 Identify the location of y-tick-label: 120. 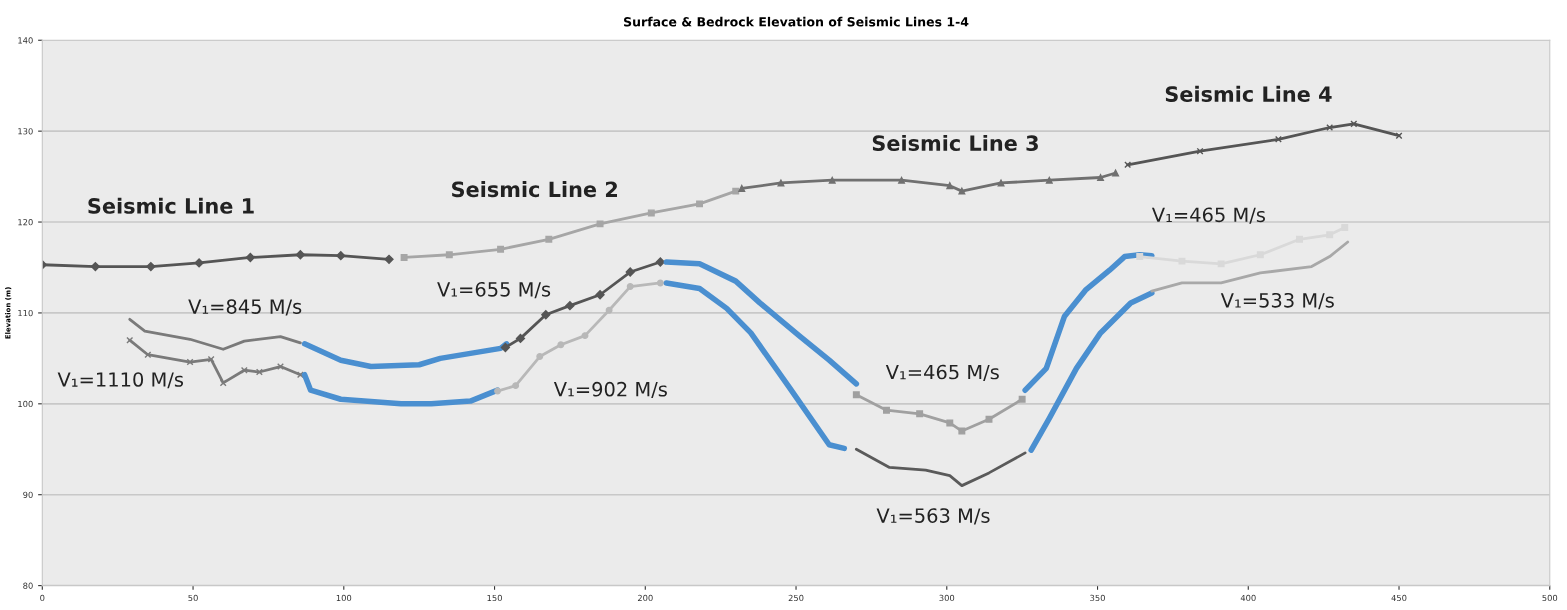
(25, 222).